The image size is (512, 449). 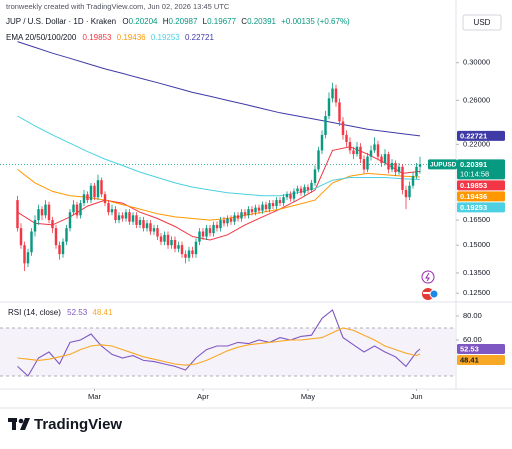 I want to click on currency: USD, so click(x=482, y=22).